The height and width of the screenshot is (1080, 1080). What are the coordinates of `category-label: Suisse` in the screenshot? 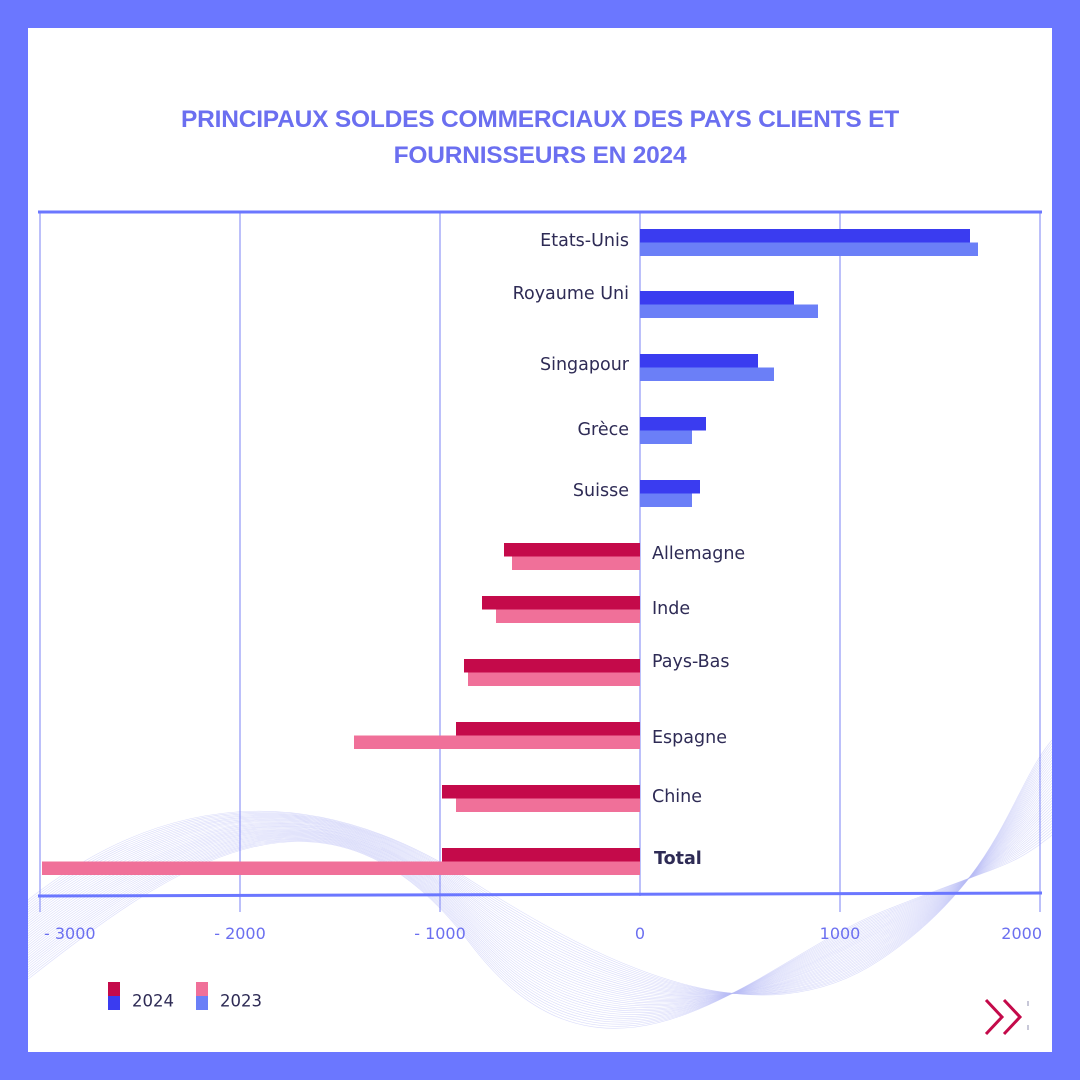 It's located at (601, 491).